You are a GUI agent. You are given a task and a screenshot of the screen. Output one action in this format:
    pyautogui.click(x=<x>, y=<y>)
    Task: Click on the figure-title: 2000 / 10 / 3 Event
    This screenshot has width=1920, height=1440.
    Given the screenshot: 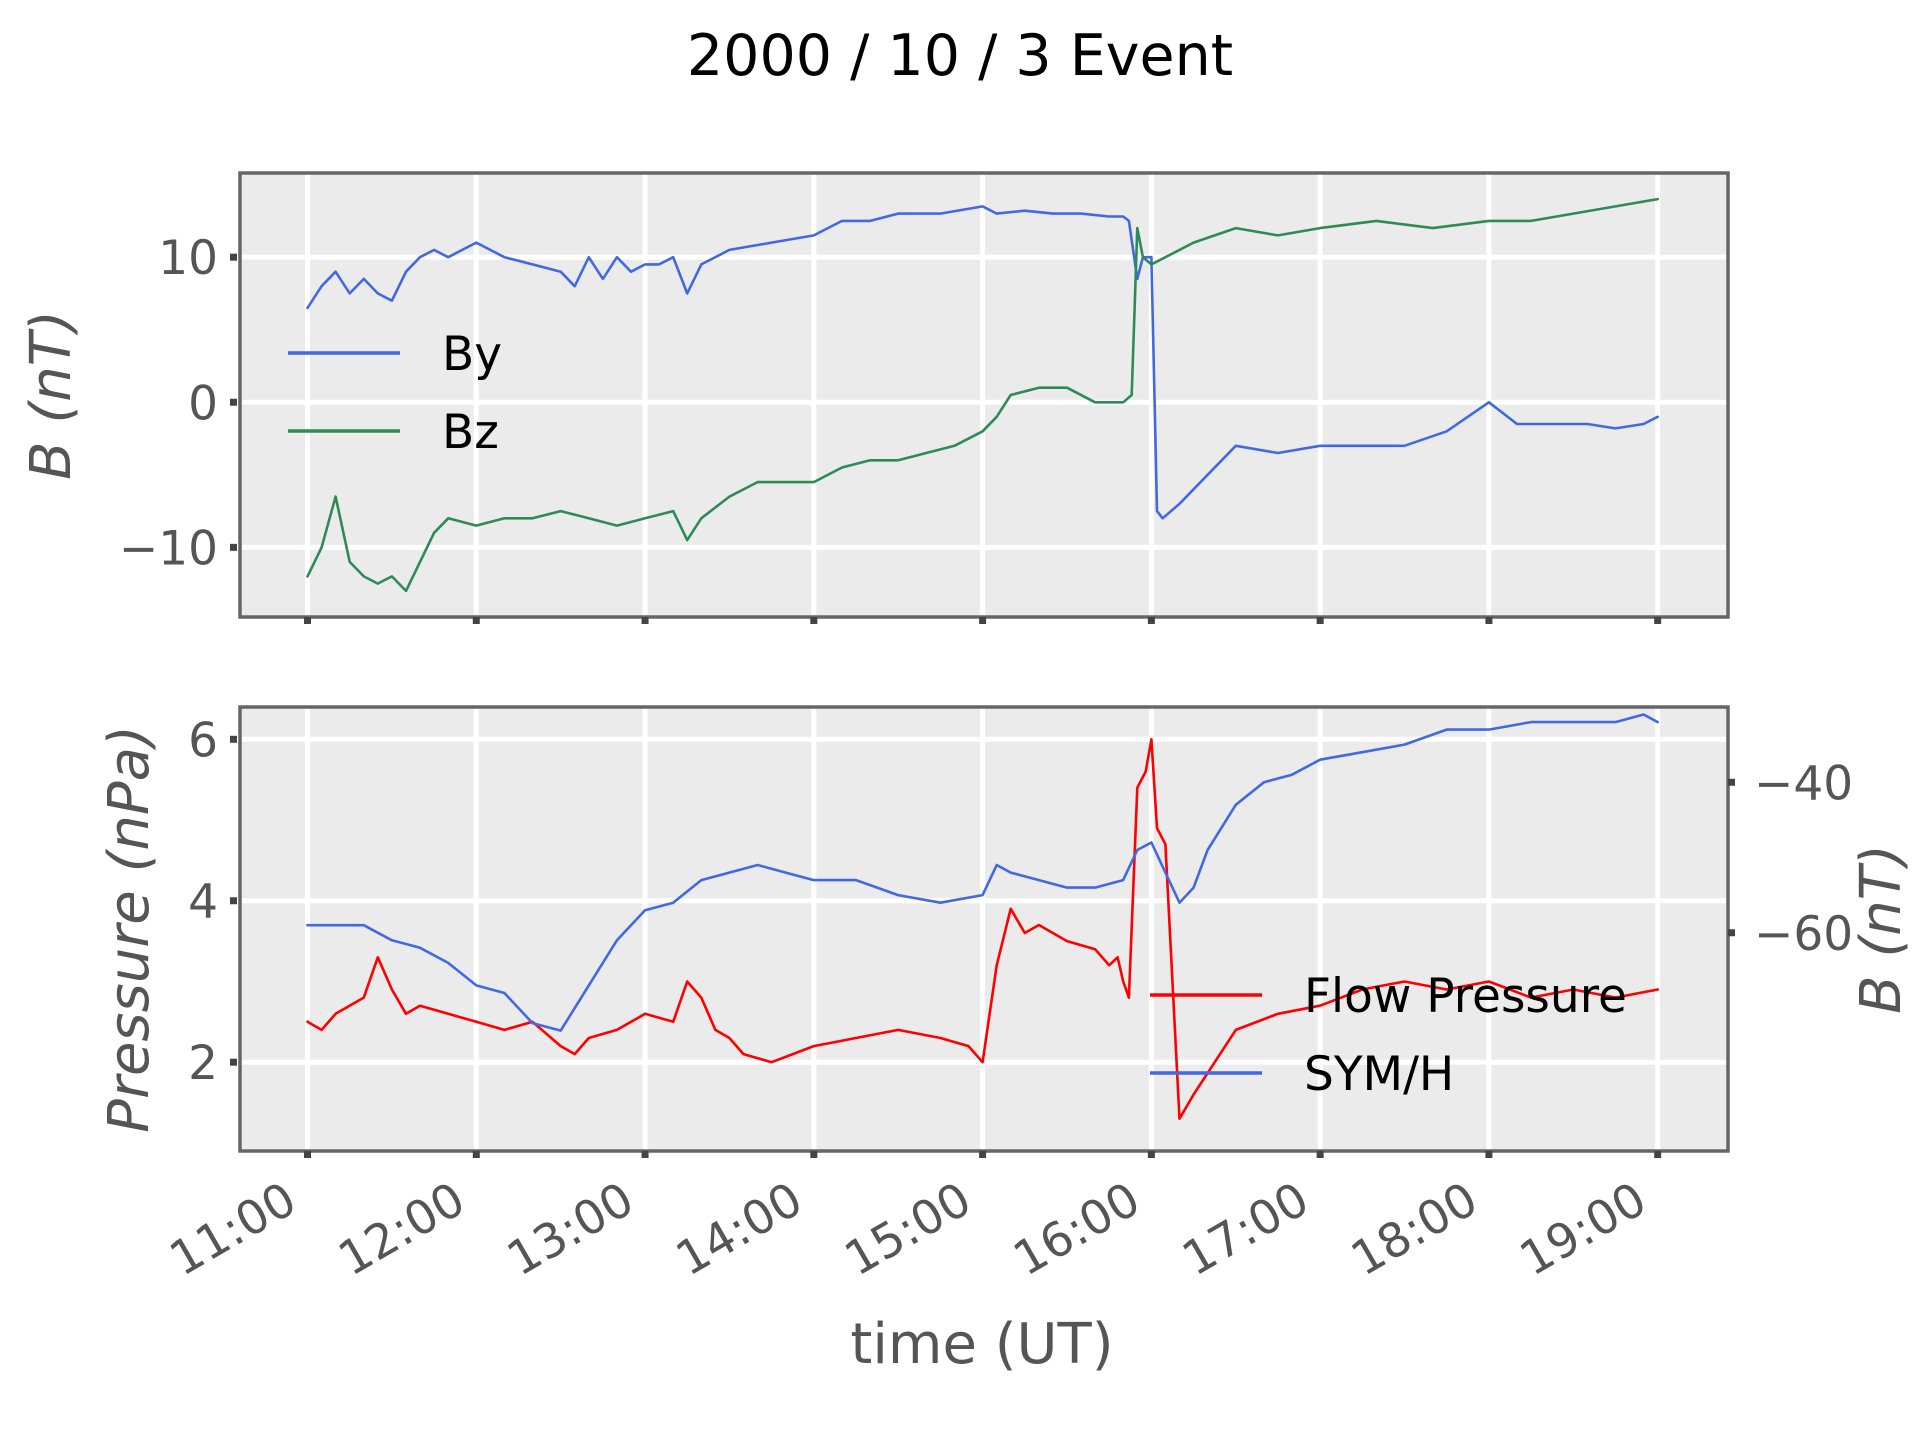 What is the action you would take?
    pyautogui.click(x=960, y=56)
    